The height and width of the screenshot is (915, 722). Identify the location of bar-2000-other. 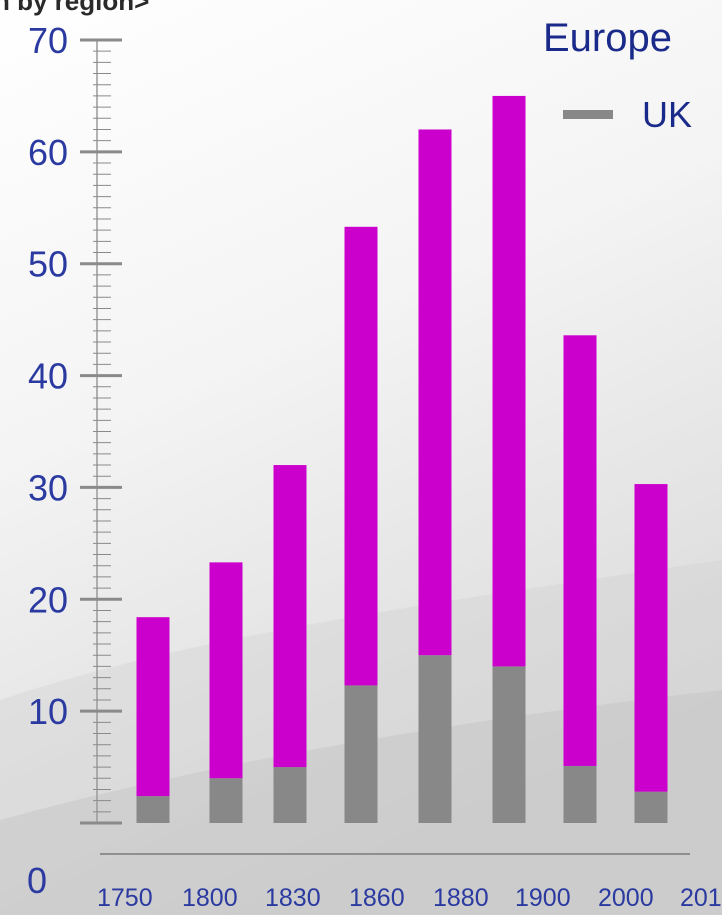
(580, 550).